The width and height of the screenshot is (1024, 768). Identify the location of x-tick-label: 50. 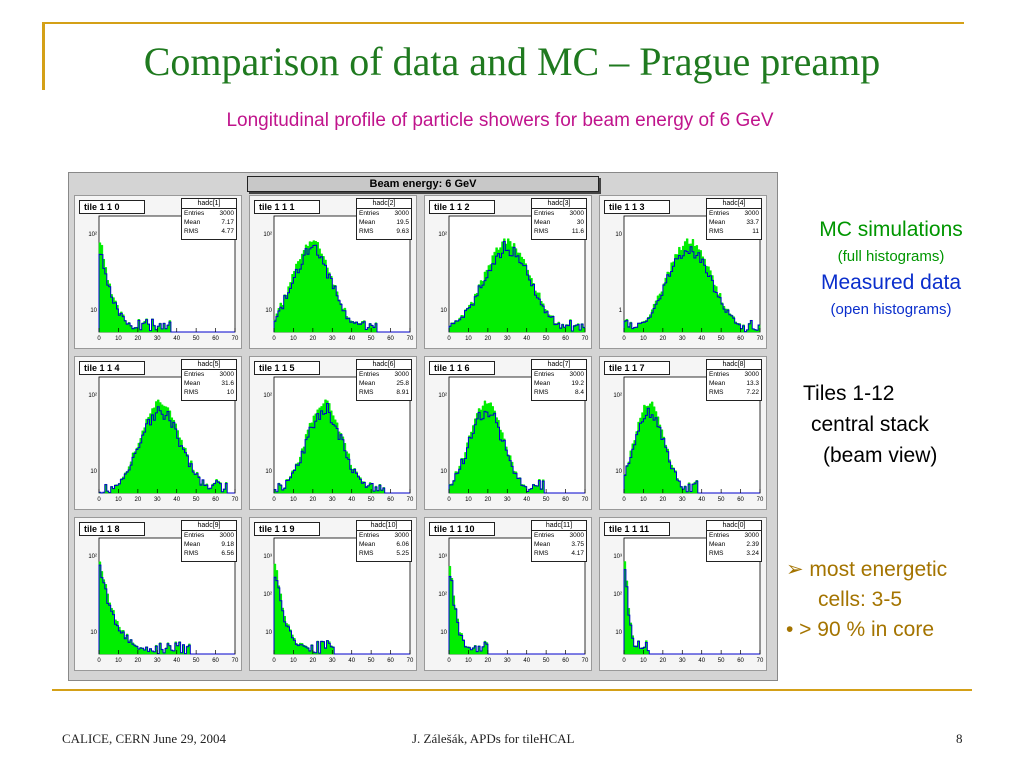
(196, 661).